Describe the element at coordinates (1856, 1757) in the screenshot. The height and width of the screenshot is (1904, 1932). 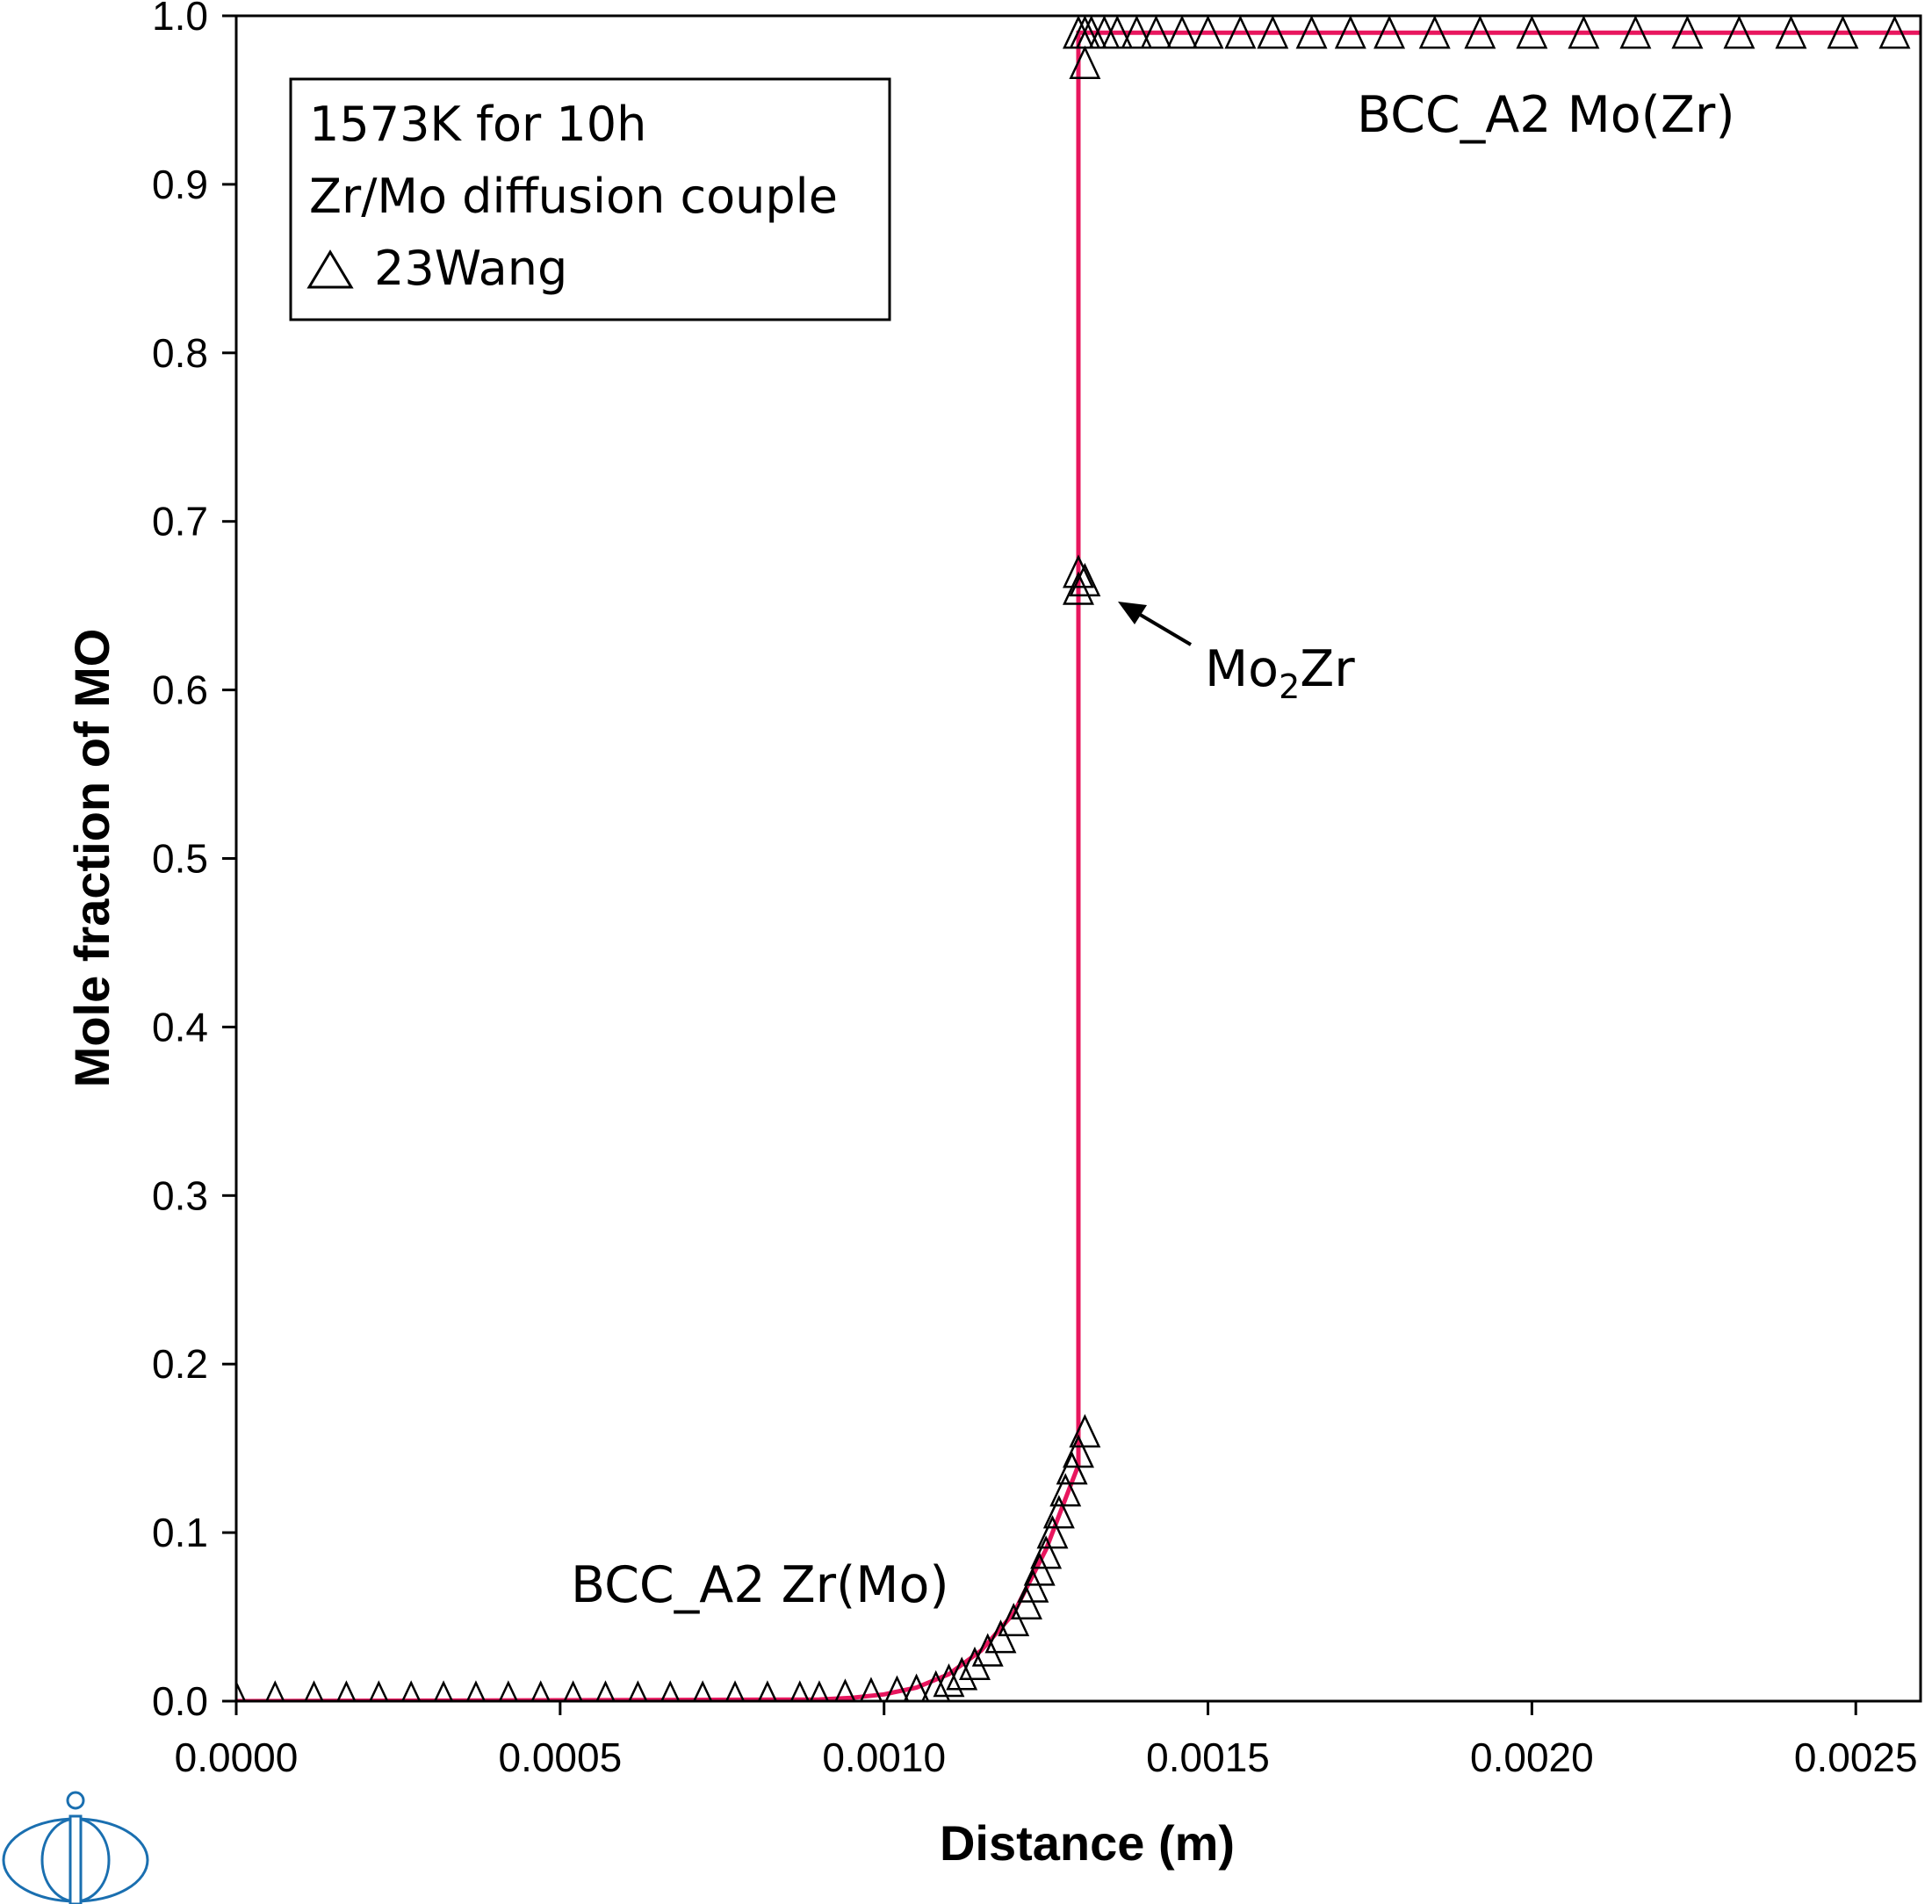
I see `x-tick-label: 0.0025` at that location.